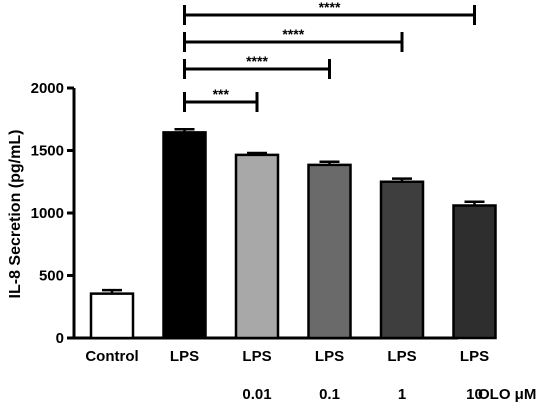 This screenshot has height=406, width=550. What do you see at coordinates (51, 276) in the screenshot?
I see `y-tick-label: 500` at bounding box center [51, 276].